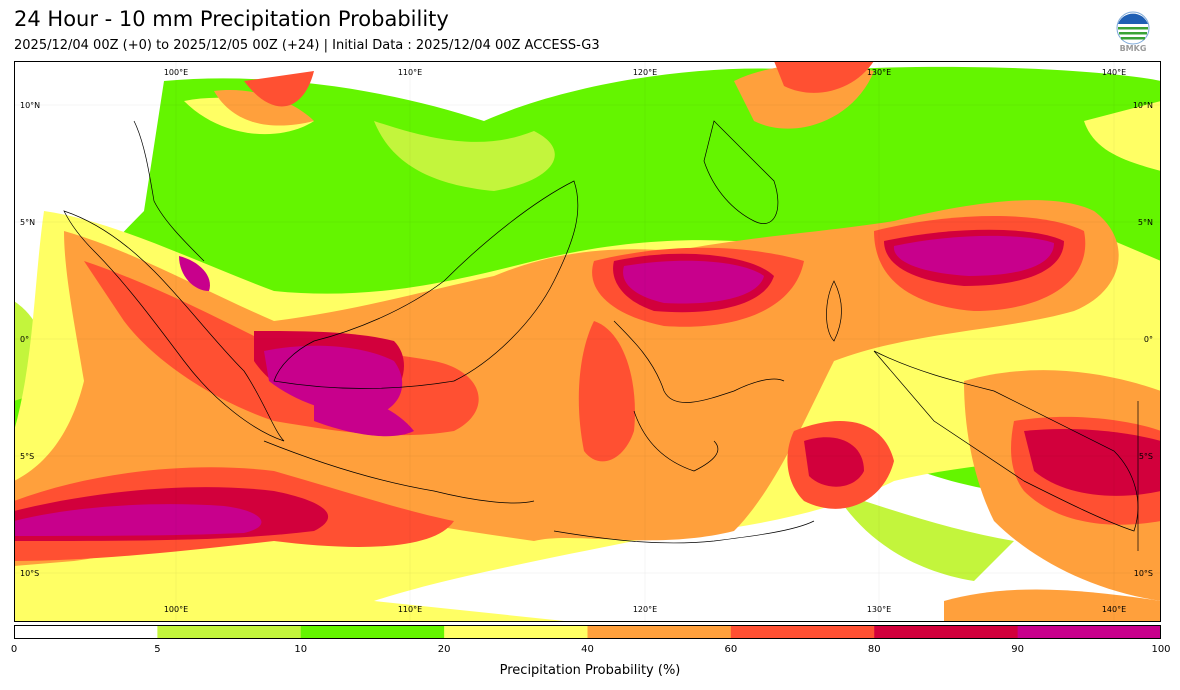 This screenshot has width=1180, height=690. What do you see at coordinates (1146, 456) in the screenshot?
I see `lat-label-right-5s: 5°S` at bounding box center [1146, 456].